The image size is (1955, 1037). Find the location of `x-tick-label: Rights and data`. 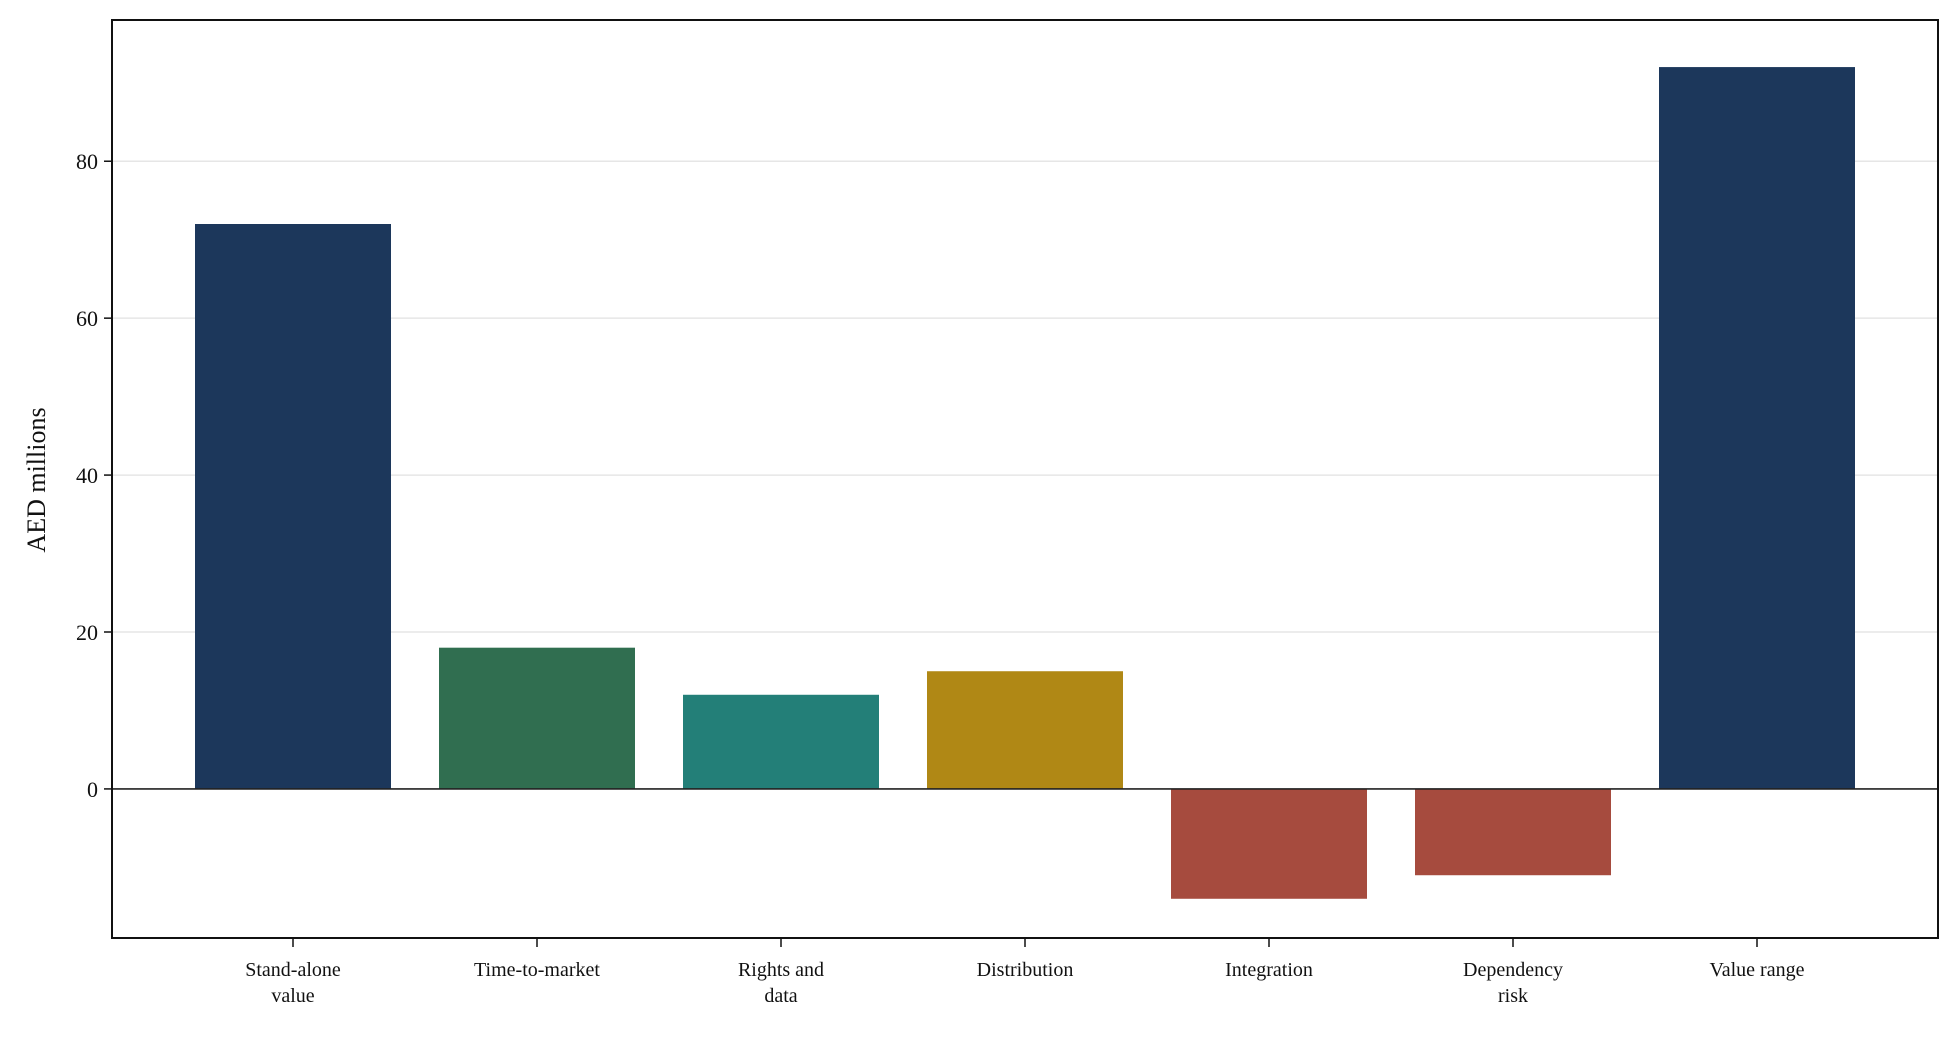

x-tick-label: Rights and data is located at coordinates (781, 983).